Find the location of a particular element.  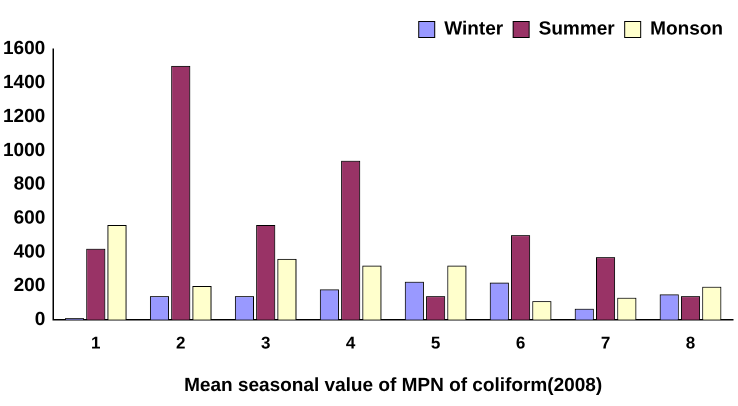

x-tick-label: 2 is located at coordinates (181, 343).